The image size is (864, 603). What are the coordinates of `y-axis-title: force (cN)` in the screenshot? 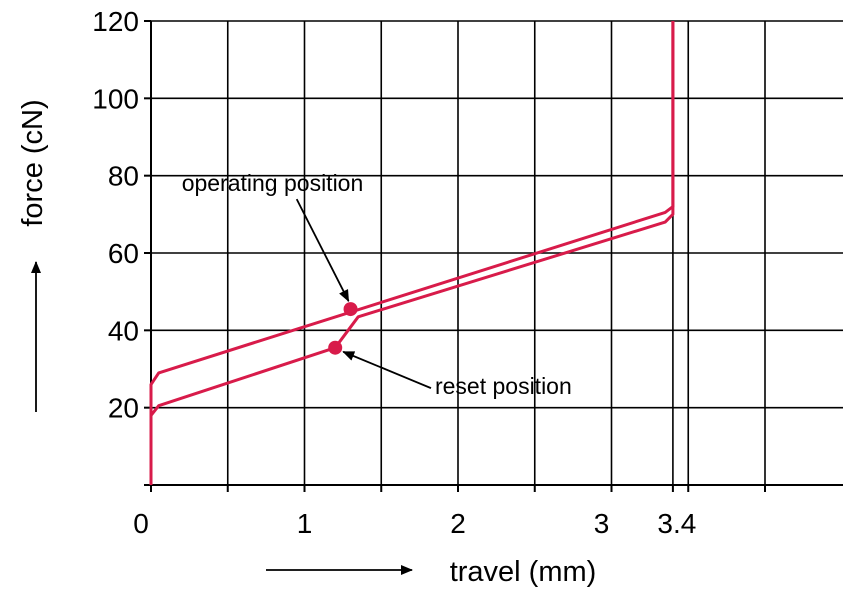 It's located at (33, 162).